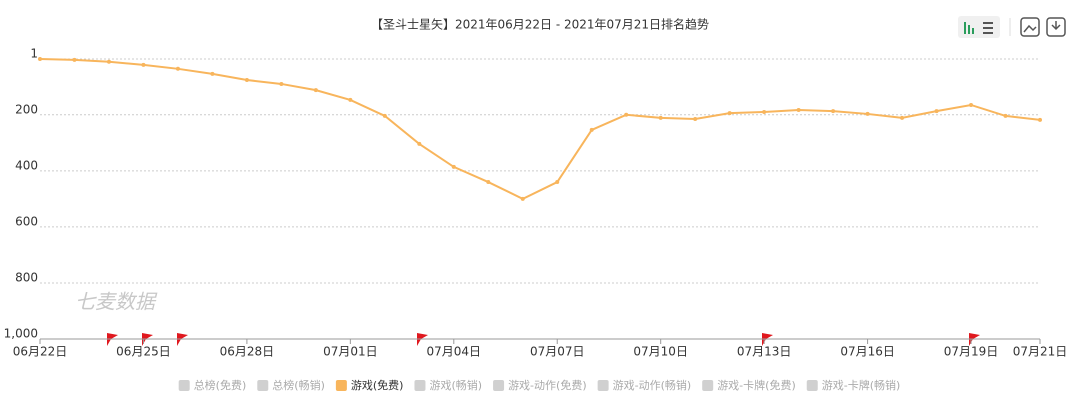 This screenshot has height=407, width=1080. Describe the element at coordinates (26, 109) in the screenshot. I see `y-tick-label: 200` at that location.